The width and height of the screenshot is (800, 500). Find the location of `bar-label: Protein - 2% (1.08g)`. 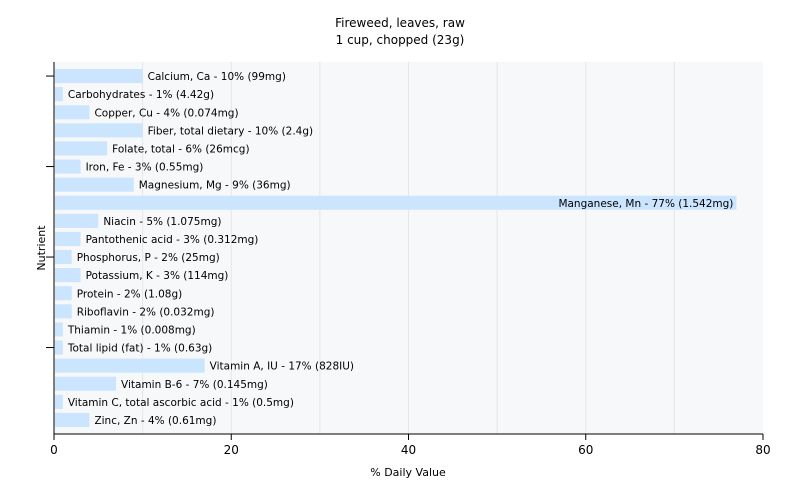

bar-label: Protein - 2% (1.08g) is located at coordinates (130, 294).